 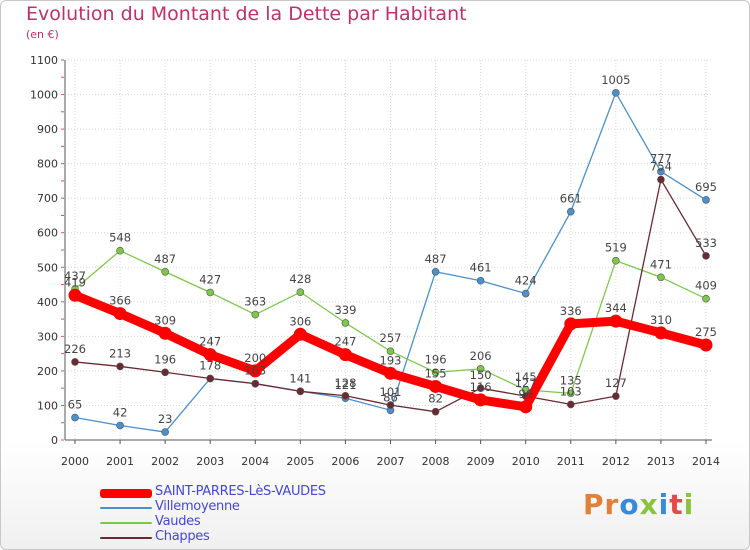 What do you see at coordinates (165, 419) in the screenshot?
I see `data-label: 23` at bounding box center [165, 419].